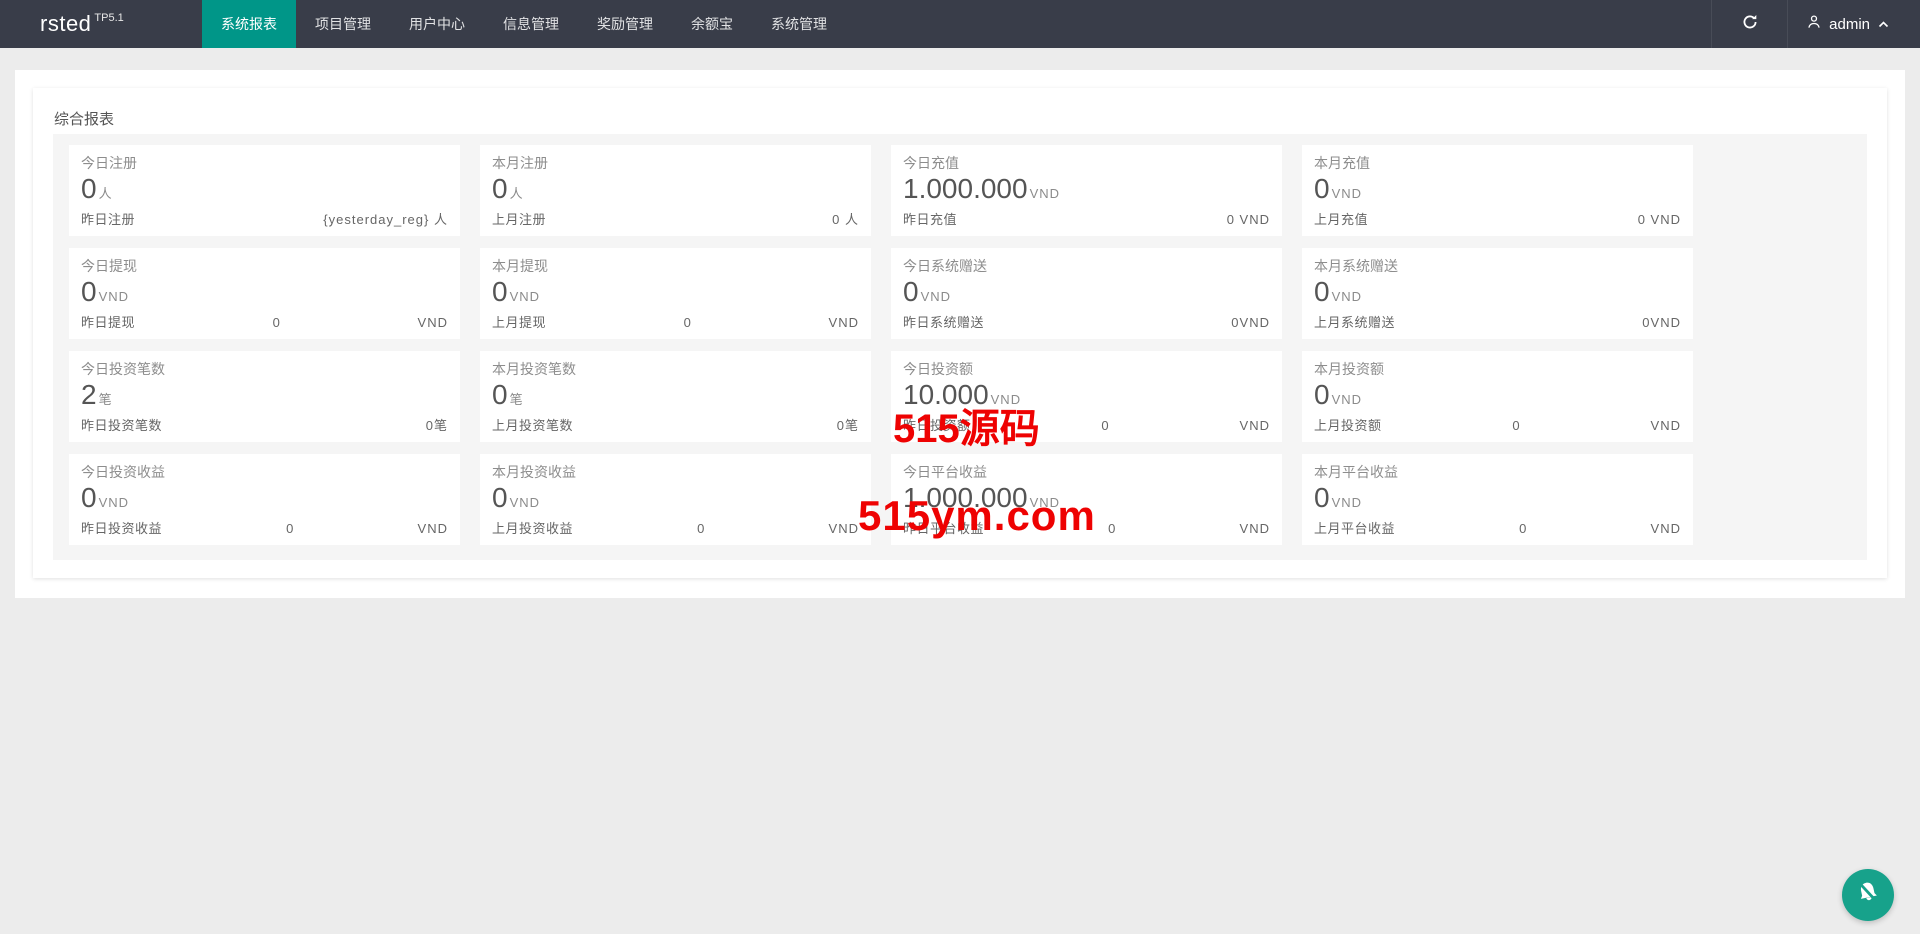 Image resolution: width=1920 pixels, height=934 pixels. Describe the element at coordinates (249, 24) in the screenshot. I see `nav-item-0: 系统报表` at that location.